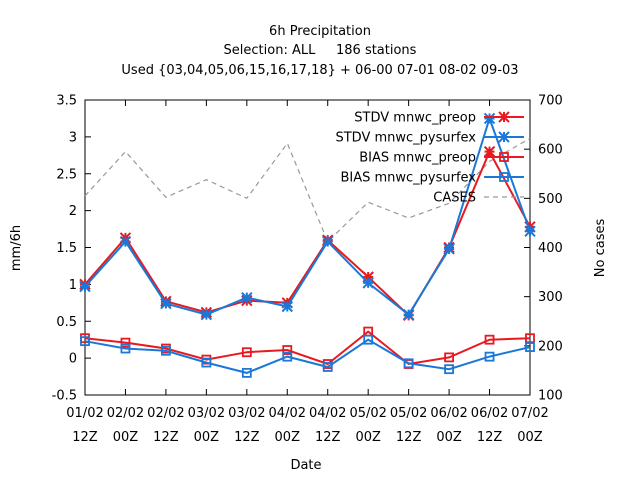  Describe the element at coordinates (408, 178) in the screenshot. I see `legend-label: BIAS mnwc_pysurfex` at that location.